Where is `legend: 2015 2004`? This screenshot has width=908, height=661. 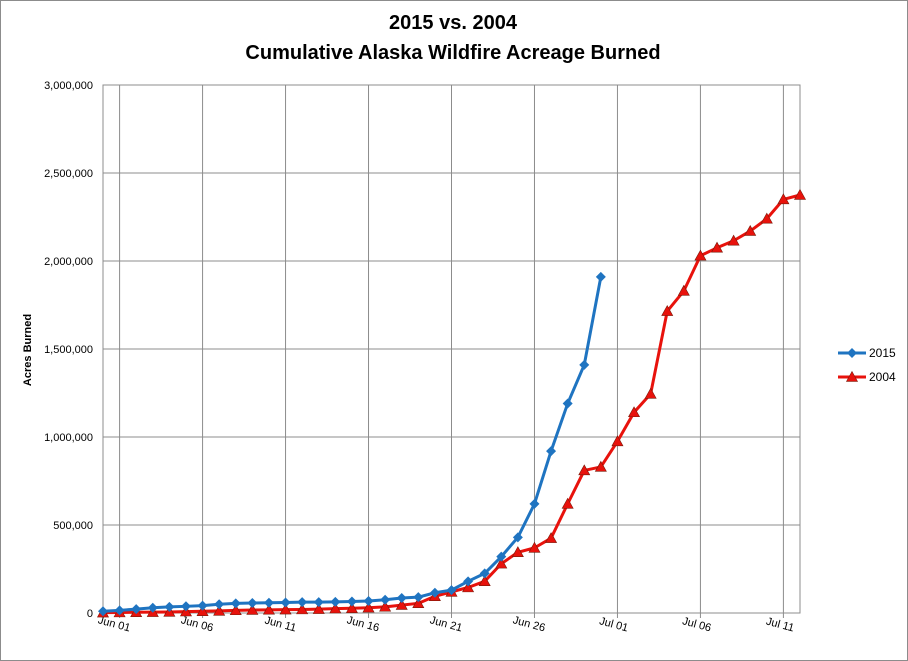 legend: 2015 2004 is located at coordinates (867, 365).